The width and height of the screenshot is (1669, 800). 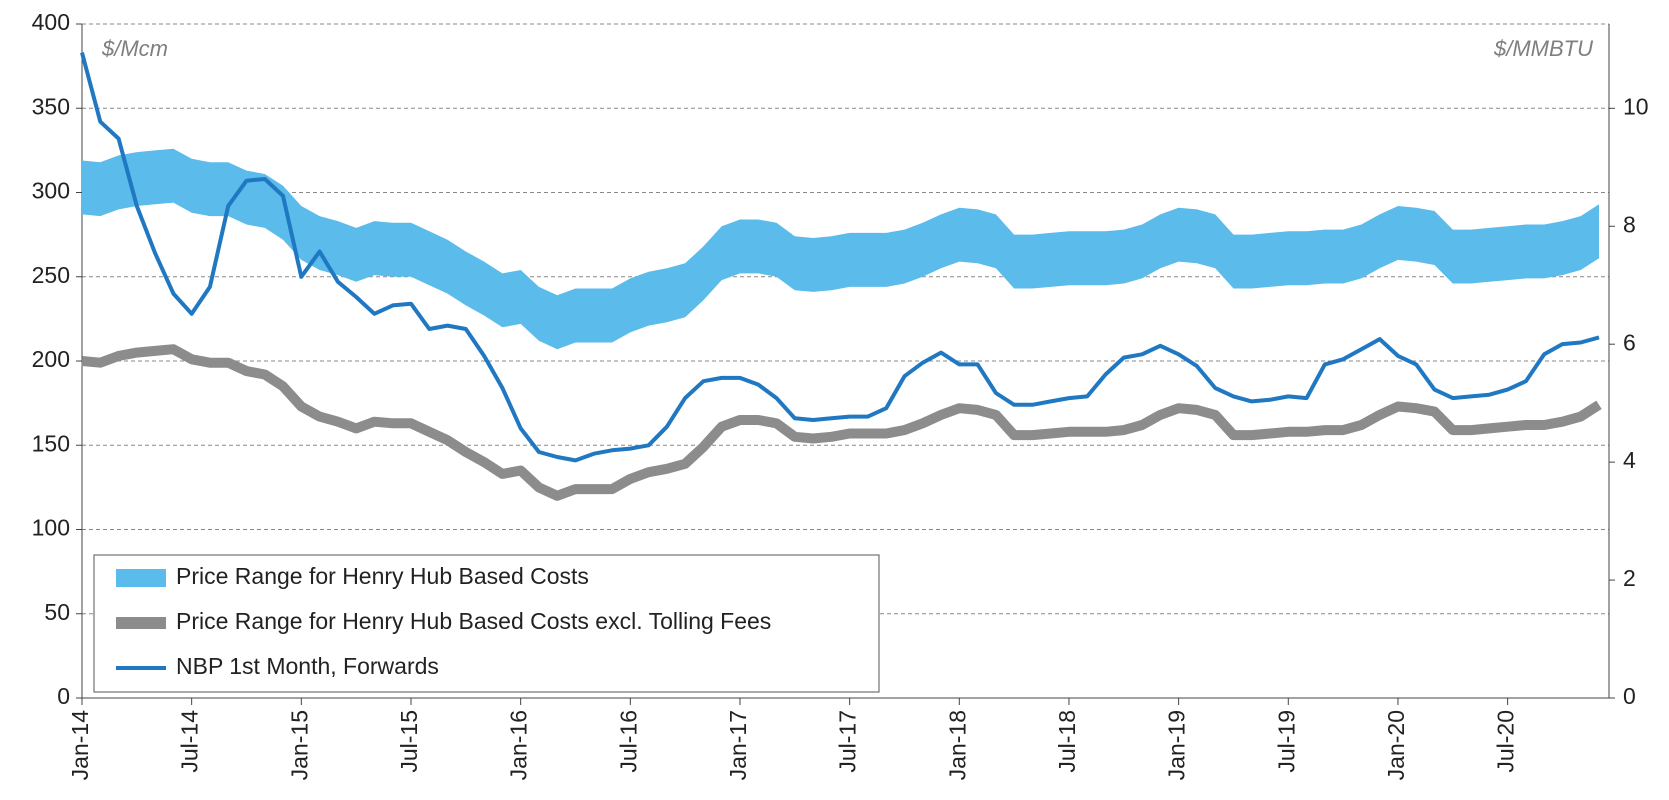 I want to click on x-tick-label: Jan-19, so click(x=1177, y=745).